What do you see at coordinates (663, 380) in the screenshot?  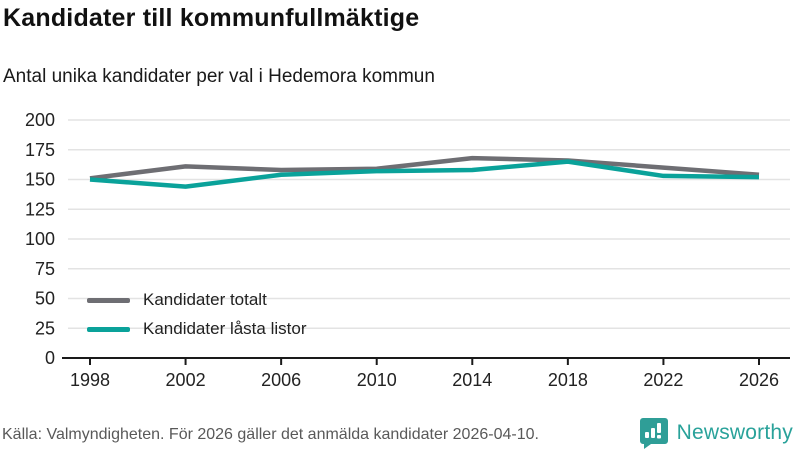 I see `x-tick-label: 2022` at bounding box center [663, 380].